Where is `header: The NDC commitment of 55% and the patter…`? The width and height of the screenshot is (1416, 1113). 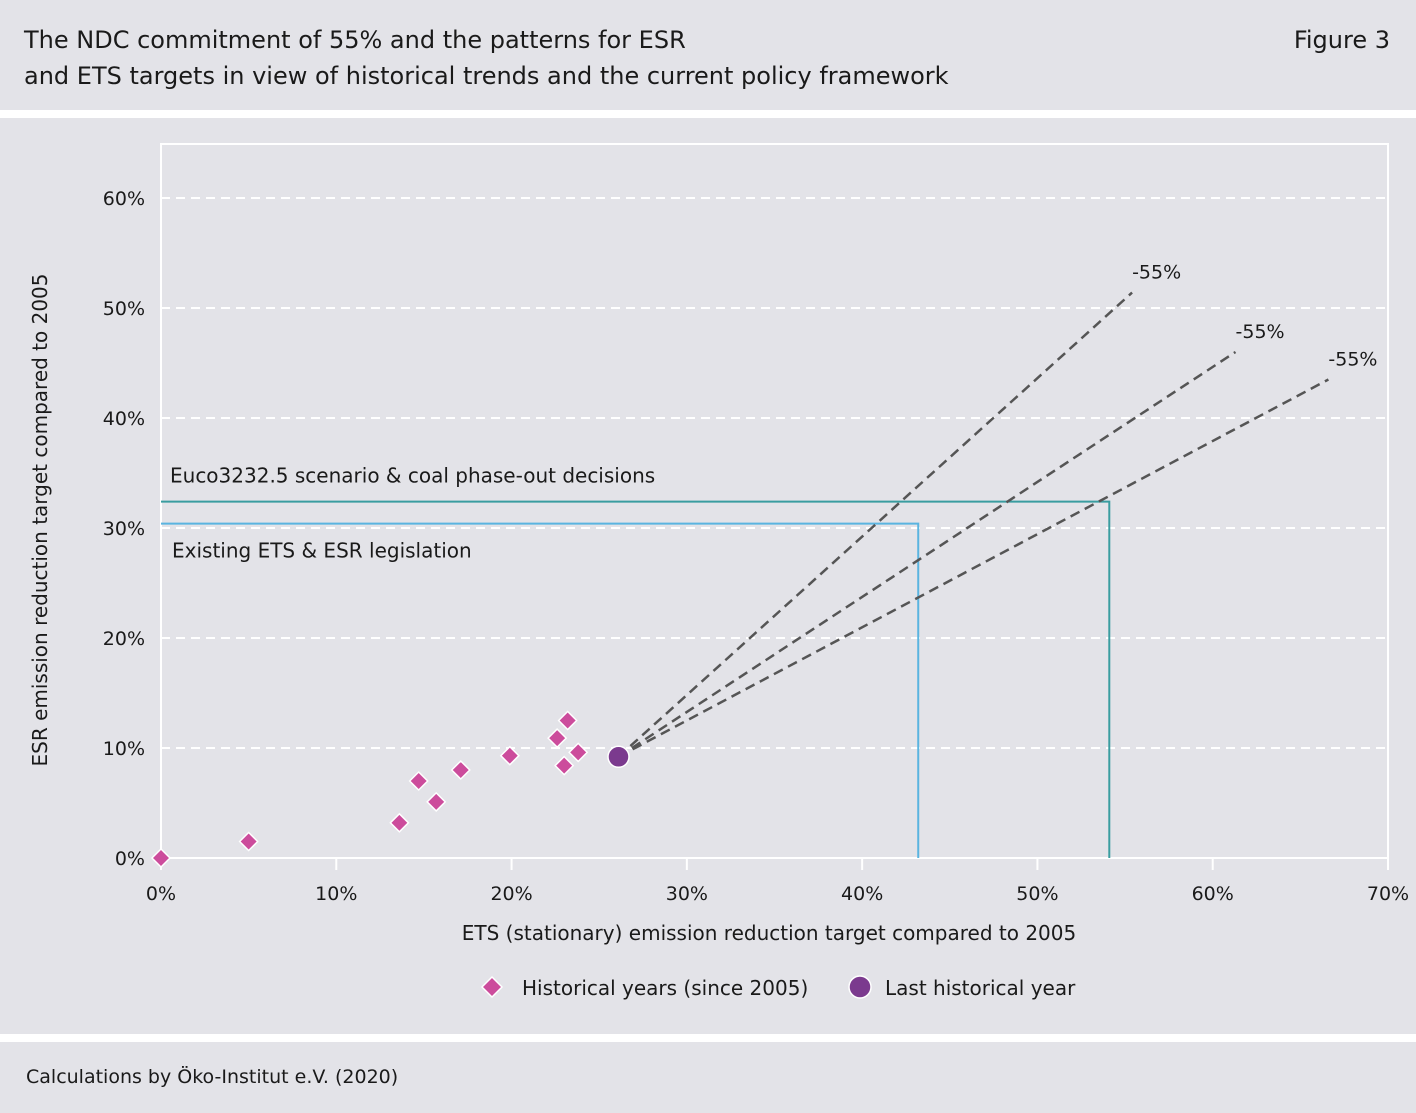
header: The NDC commitment of 55% and the patter… is located at coordinates (708, 55).